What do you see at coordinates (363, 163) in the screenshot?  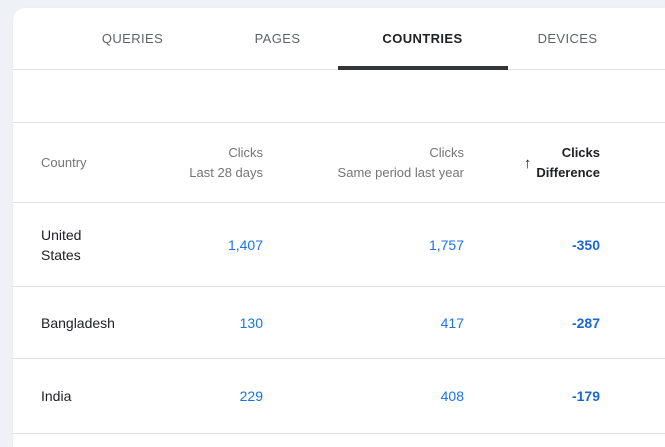 I see `column-header-clicks-same-period-last-year: Clicks Same period last year` at bounding box center [363, 163].